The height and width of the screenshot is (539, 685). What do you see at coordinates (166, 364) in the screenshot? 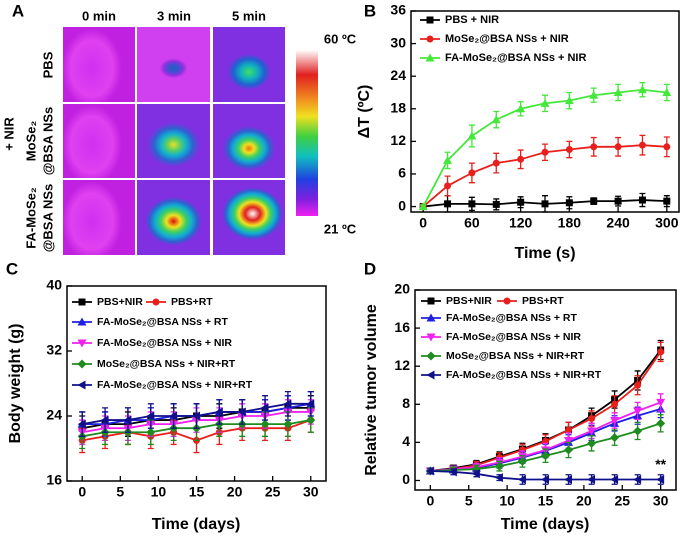
I see `legend-label: MoSe₂@BSA NSs + NIR+RT` at bounding box center [166, 364].